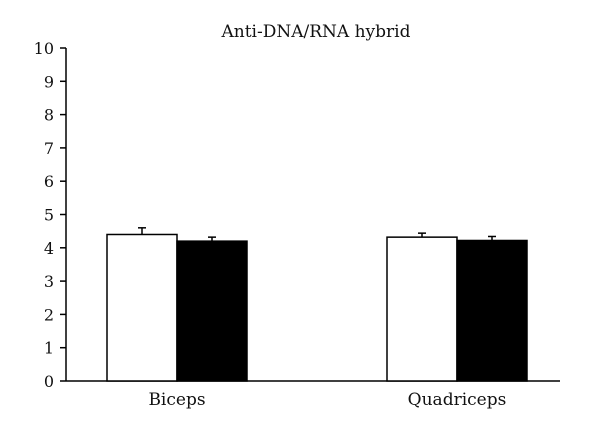 This screenshot has width=600, height=432. Describe the element at coordinates (44, 48) in the screenshot. I see `y-tick-label: 10` at that location.